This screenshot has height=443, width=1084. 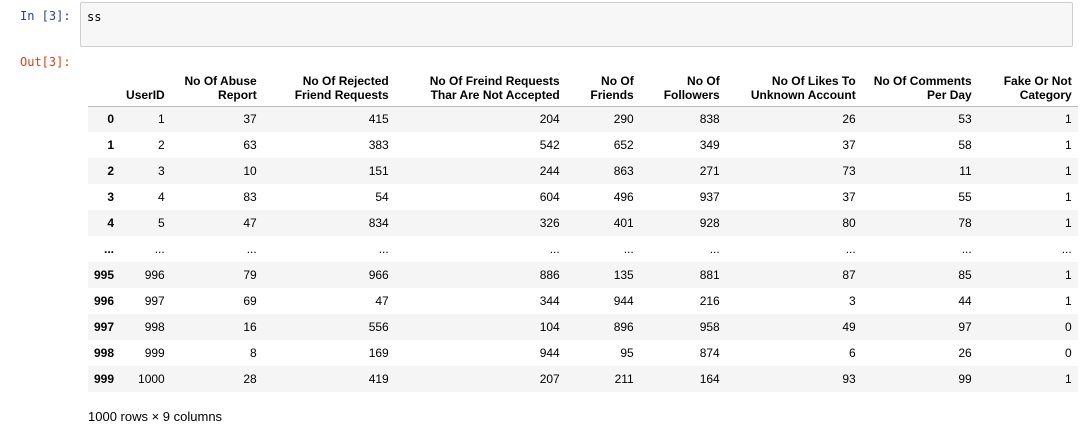 What do you see at coordinates (965, 197) in the screenshot?
I see `table-cell: 55` at bounding box center [965, 197].